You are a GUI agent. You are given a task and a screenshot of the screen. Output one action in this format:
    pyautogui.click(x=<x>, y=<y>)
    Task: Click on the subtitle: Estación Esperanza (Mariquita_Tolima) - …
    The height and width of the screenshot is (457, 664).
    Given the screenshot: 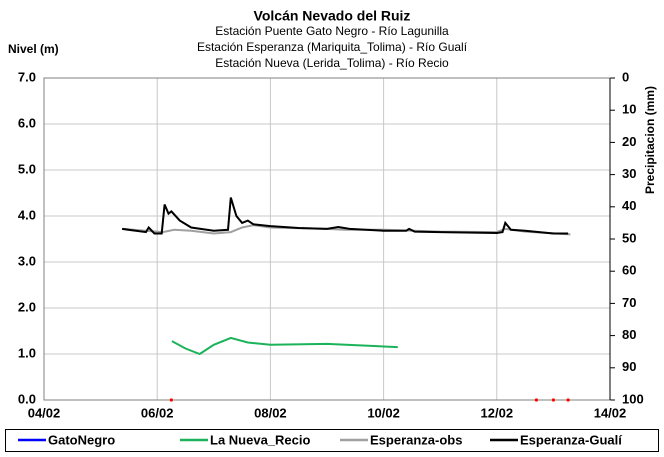 What is the action you would take?
    pyautogui.click(x=332, y=47)
    